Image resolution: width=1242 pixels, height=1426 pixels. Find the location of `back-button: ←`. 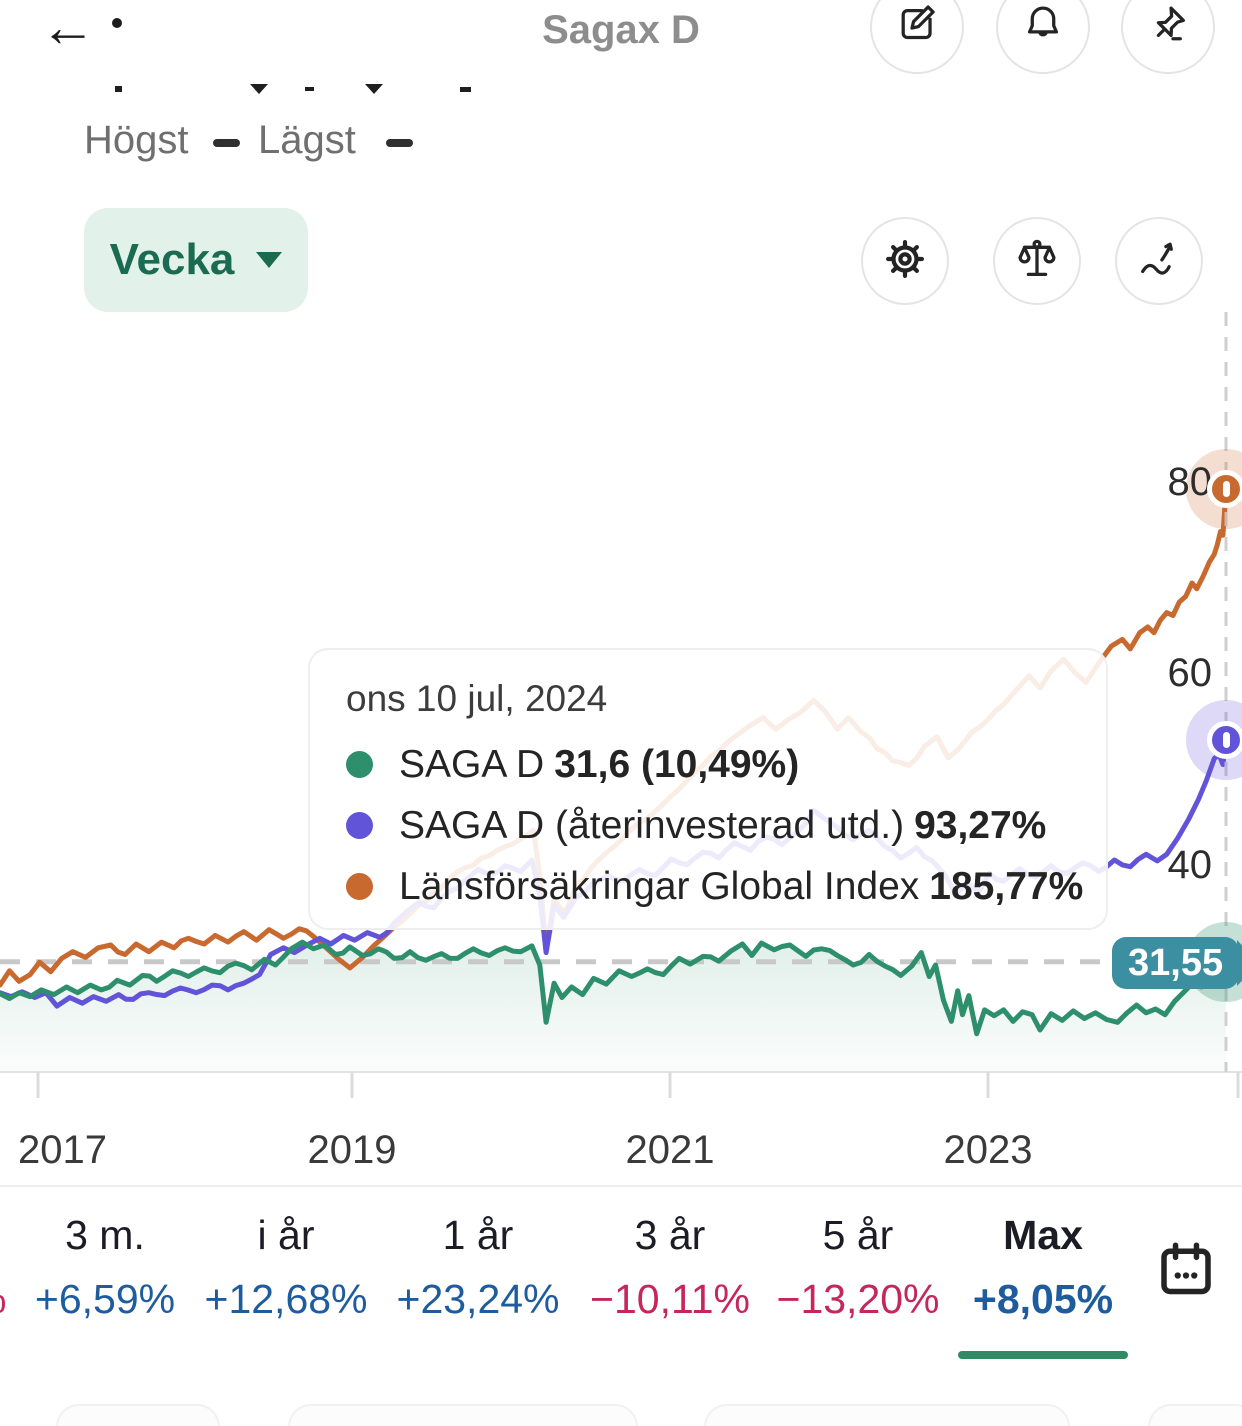

back-button: ← is located at coordinates (80, 29).